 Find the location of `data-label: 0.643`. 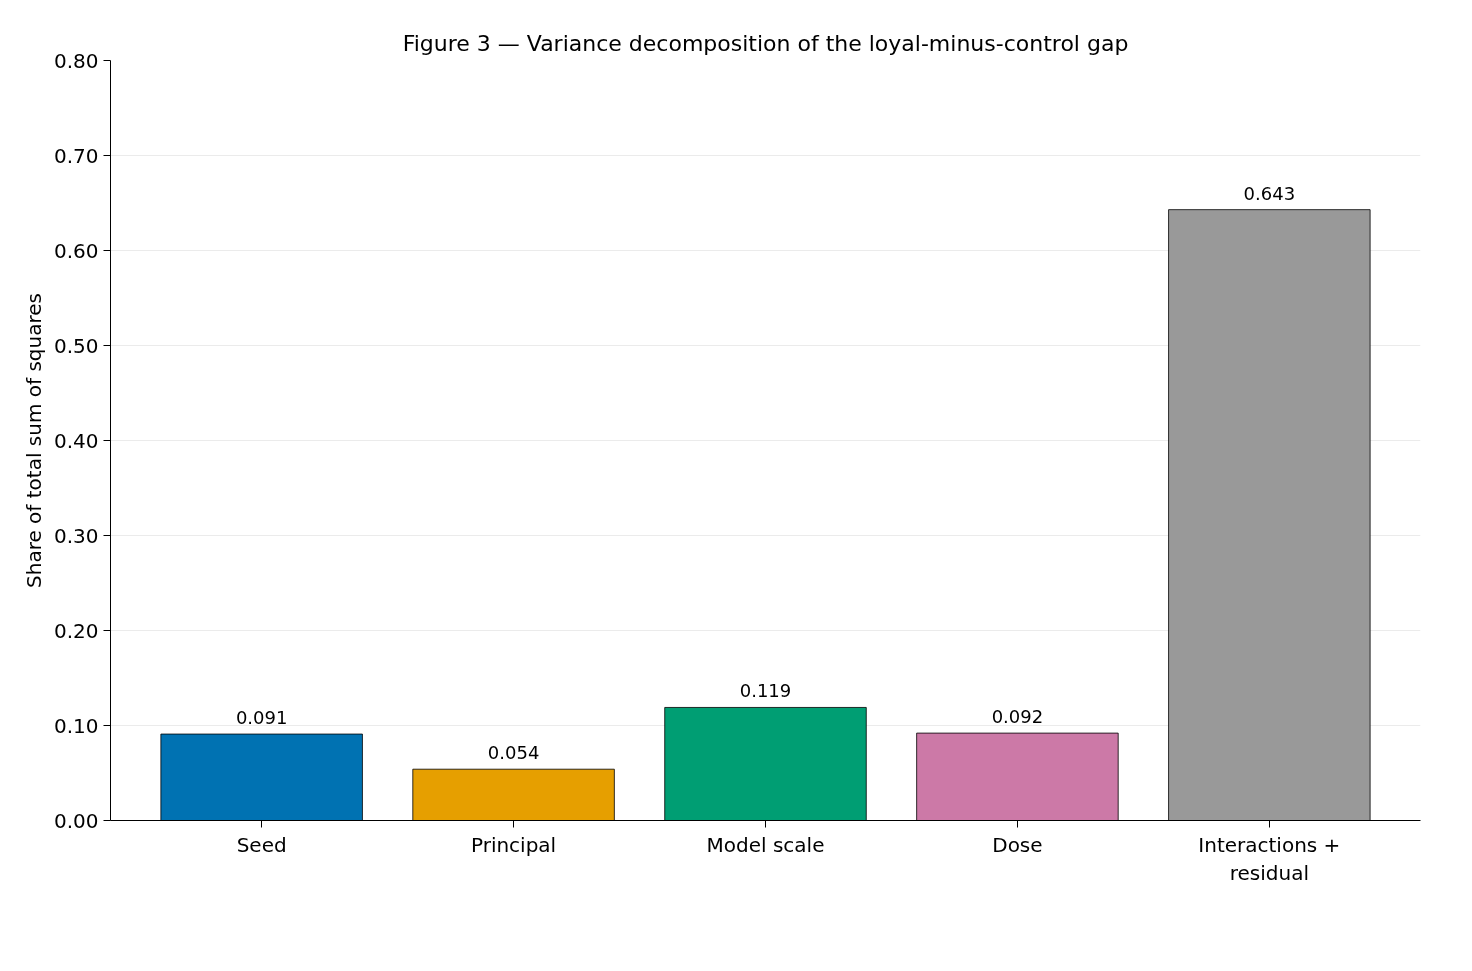

data-label: 0.643 is located at coordinates (1269, 193).